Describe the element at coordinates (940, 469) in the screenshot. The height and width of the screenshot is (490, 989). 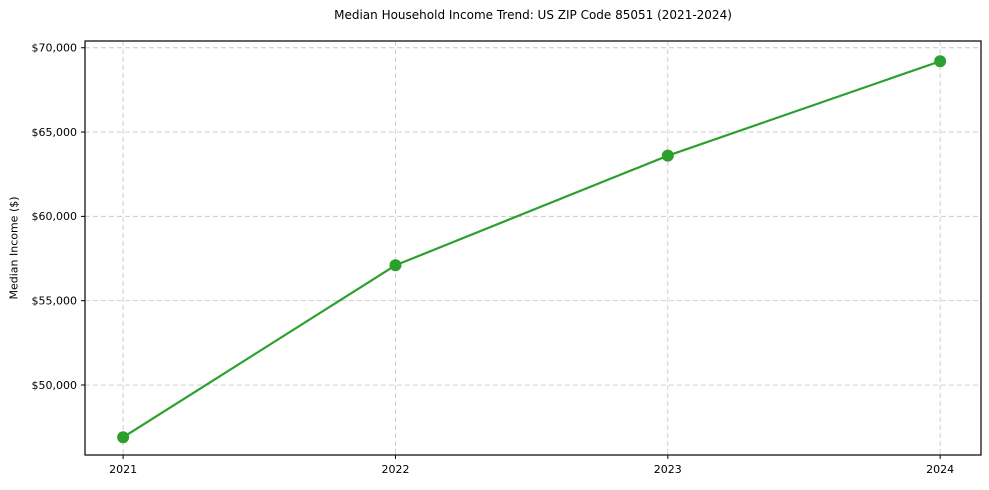
I see `x-tick-label: 2024` at that location.